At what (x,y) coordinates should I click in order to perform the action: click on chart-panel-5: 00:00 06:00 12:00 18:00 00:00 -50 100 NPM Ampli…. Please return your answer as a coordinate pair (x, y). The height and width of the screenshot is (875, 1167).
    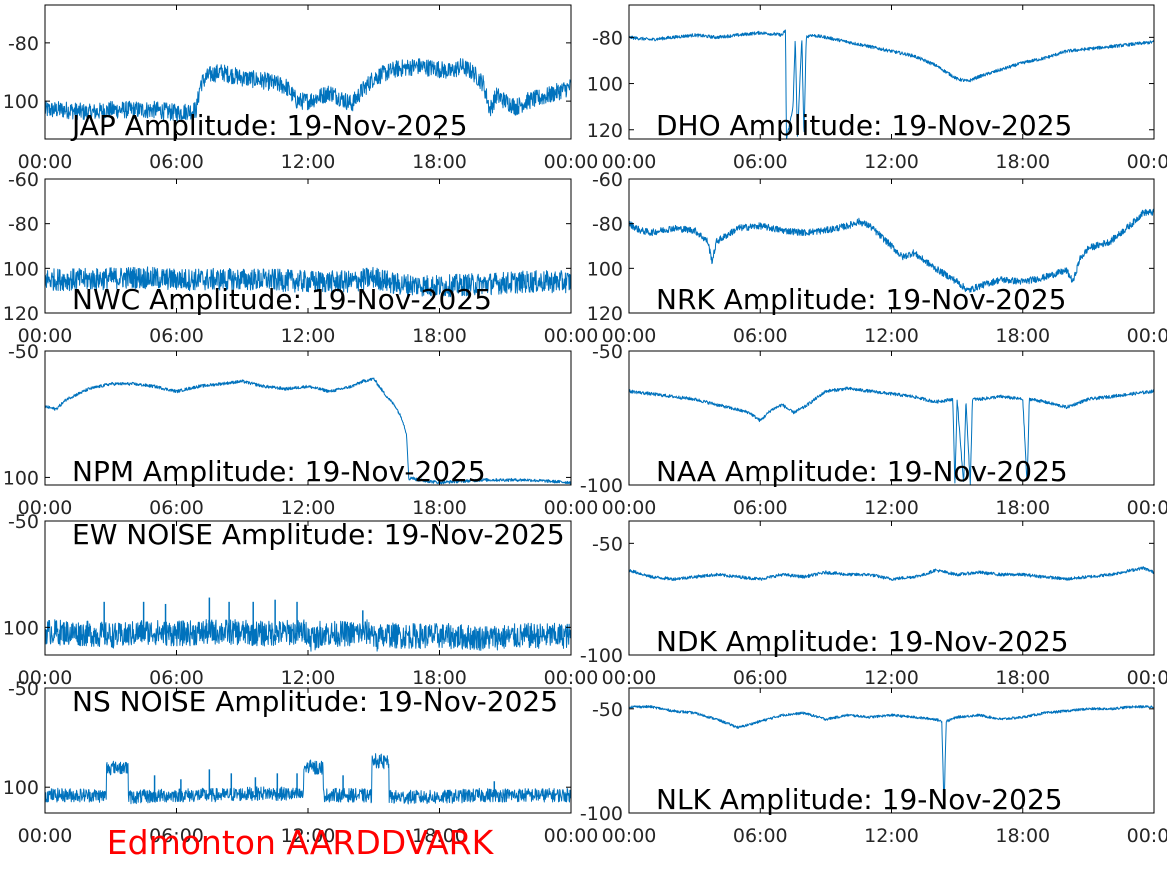
    Looking at the image, I should click on (301, 430).